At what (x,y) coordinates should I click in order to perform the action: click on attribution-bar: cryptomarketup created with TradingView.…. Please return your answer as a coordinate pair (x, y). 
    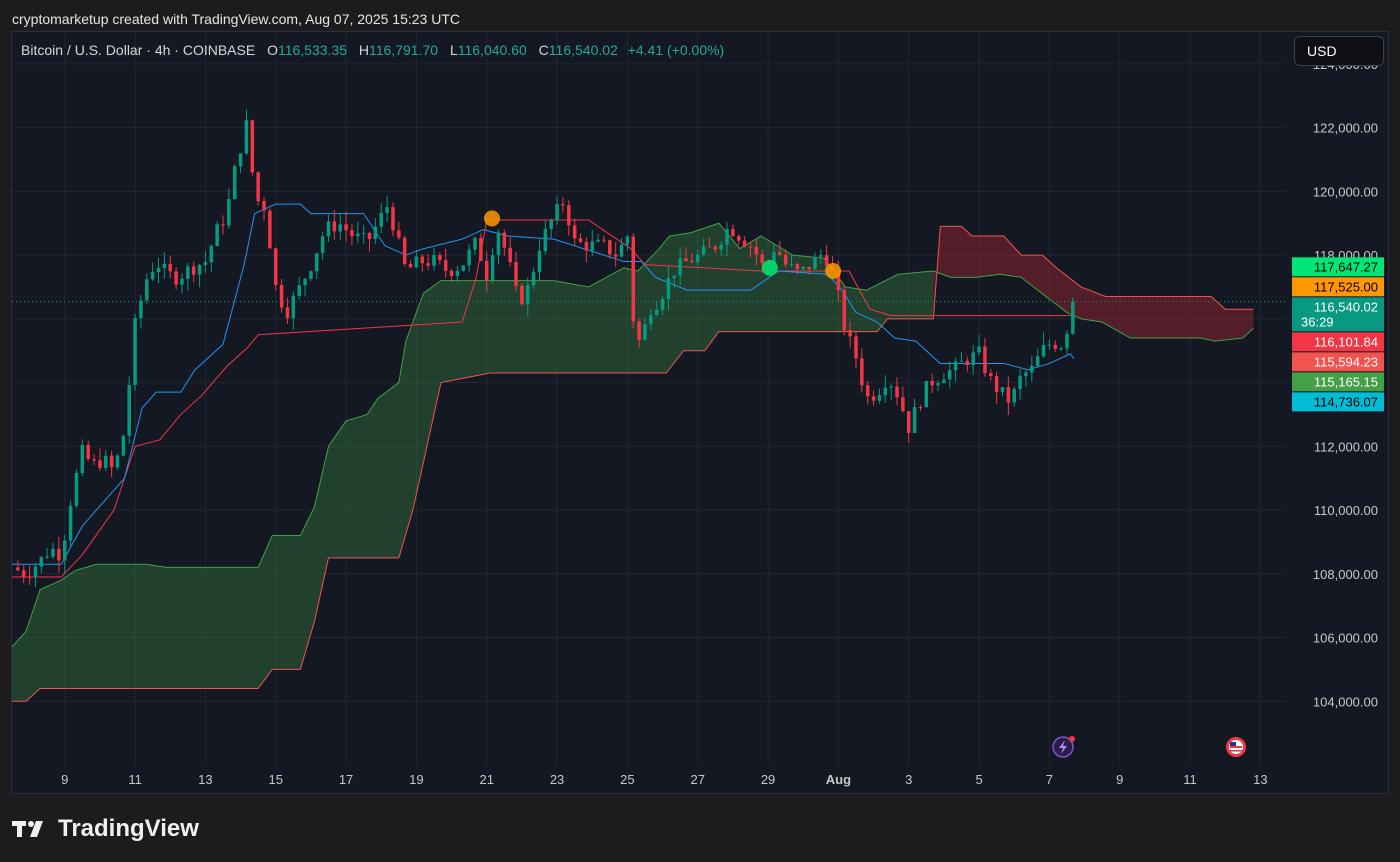
    Looking at the image, I should click on (700, 15).